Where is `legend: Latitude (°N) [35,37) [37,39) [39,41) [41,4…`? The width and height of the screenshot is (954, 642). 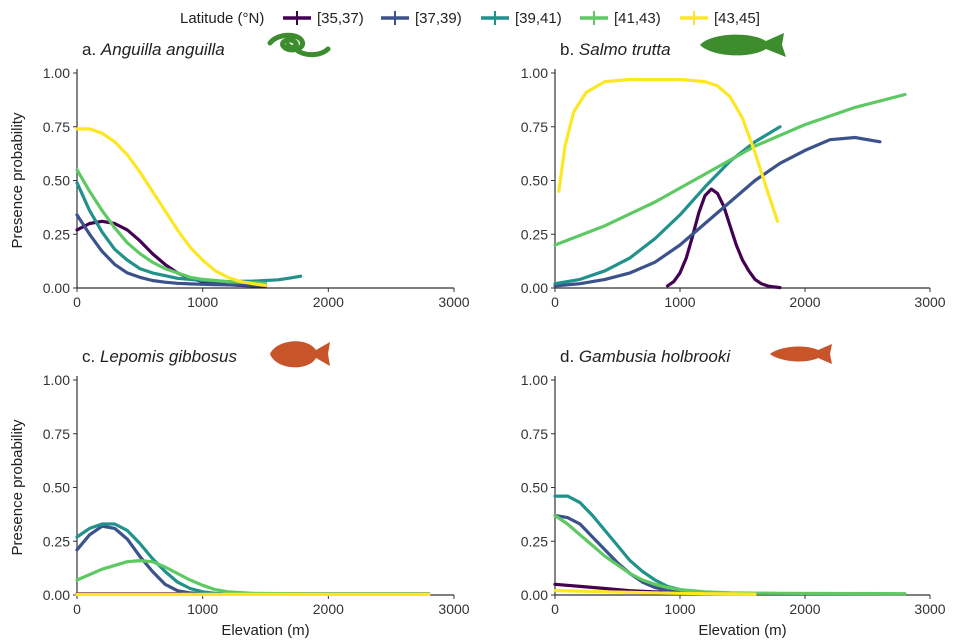 legend: Latitude (°N) [35,37) [37,39) [39,41) [41,4… is located at coordinates (470, 18).